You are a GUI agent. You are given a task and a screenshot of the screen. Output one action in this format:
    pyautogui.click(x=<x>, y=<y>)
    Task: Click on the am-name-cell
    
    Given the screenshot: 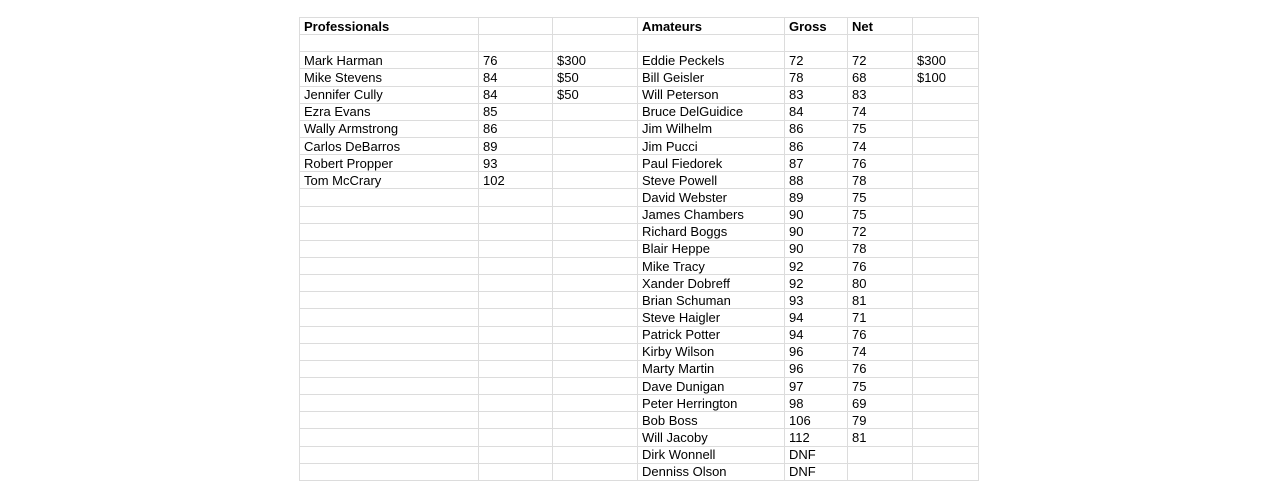 What is the action you would take?
    pyautogui.click(x=711, y=43)
    